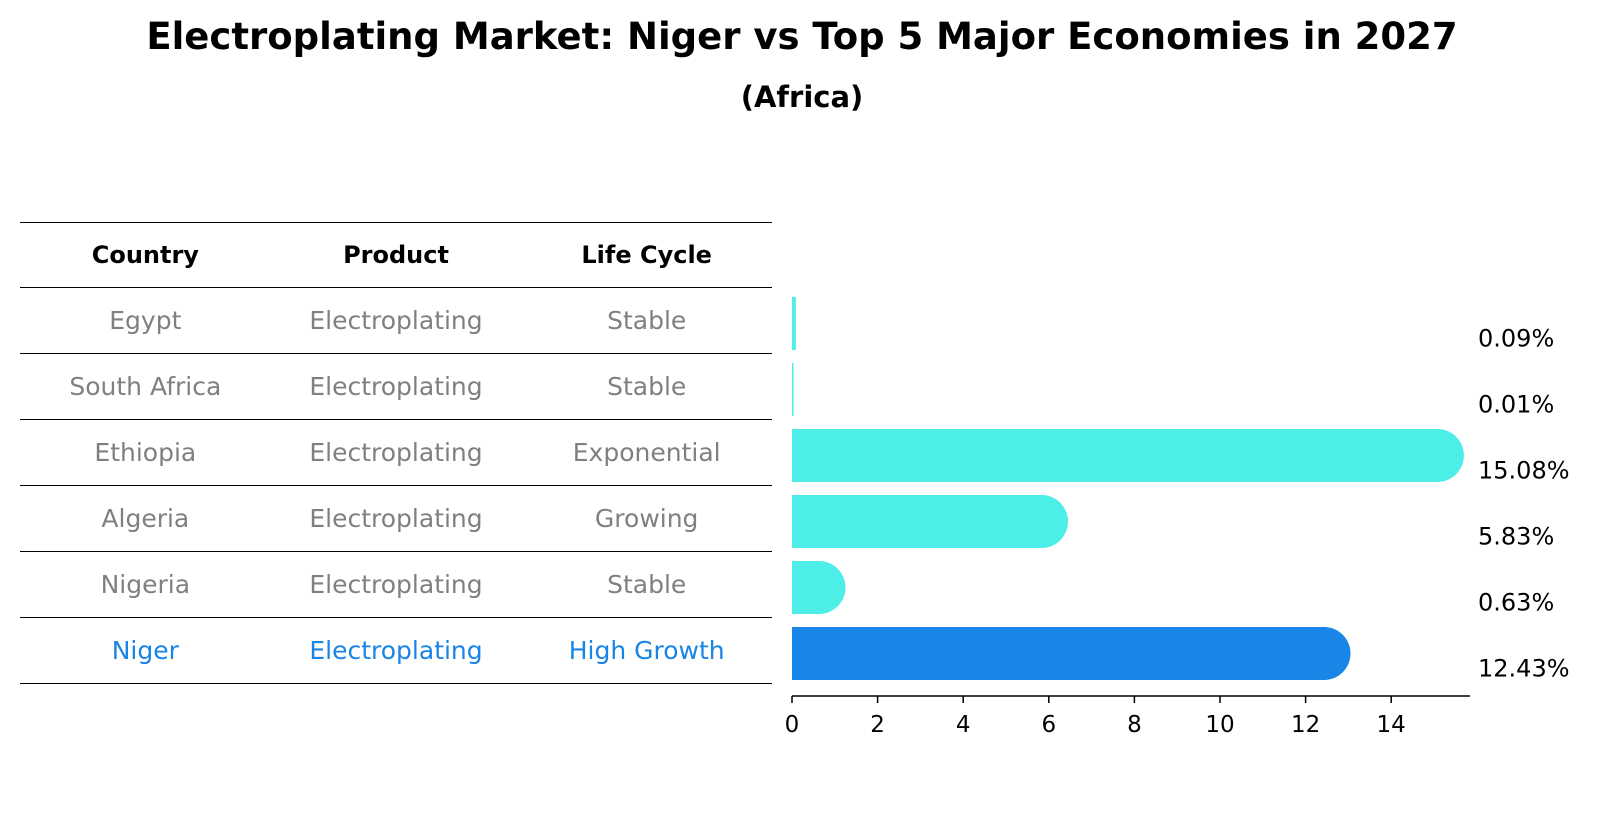 The height and width of the screenshot is (823, 1604). I want to click on value-label: 0.63%, so click(1516, 603).